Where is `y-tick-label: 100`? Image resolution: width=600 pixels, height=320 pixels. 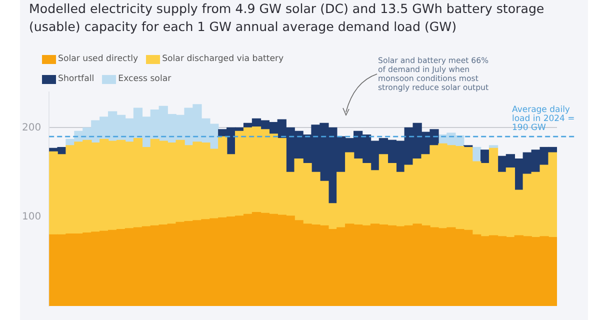 y-tick-label: 100 is located at coordinates (32, 216).